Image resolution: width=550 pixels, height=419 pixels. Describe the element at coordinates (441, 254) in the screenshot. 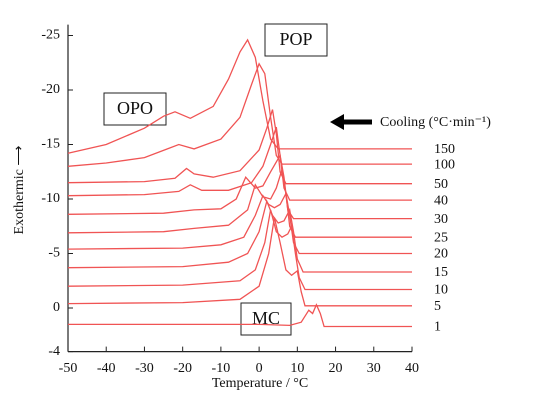

I see `series-label: 20` at that location.